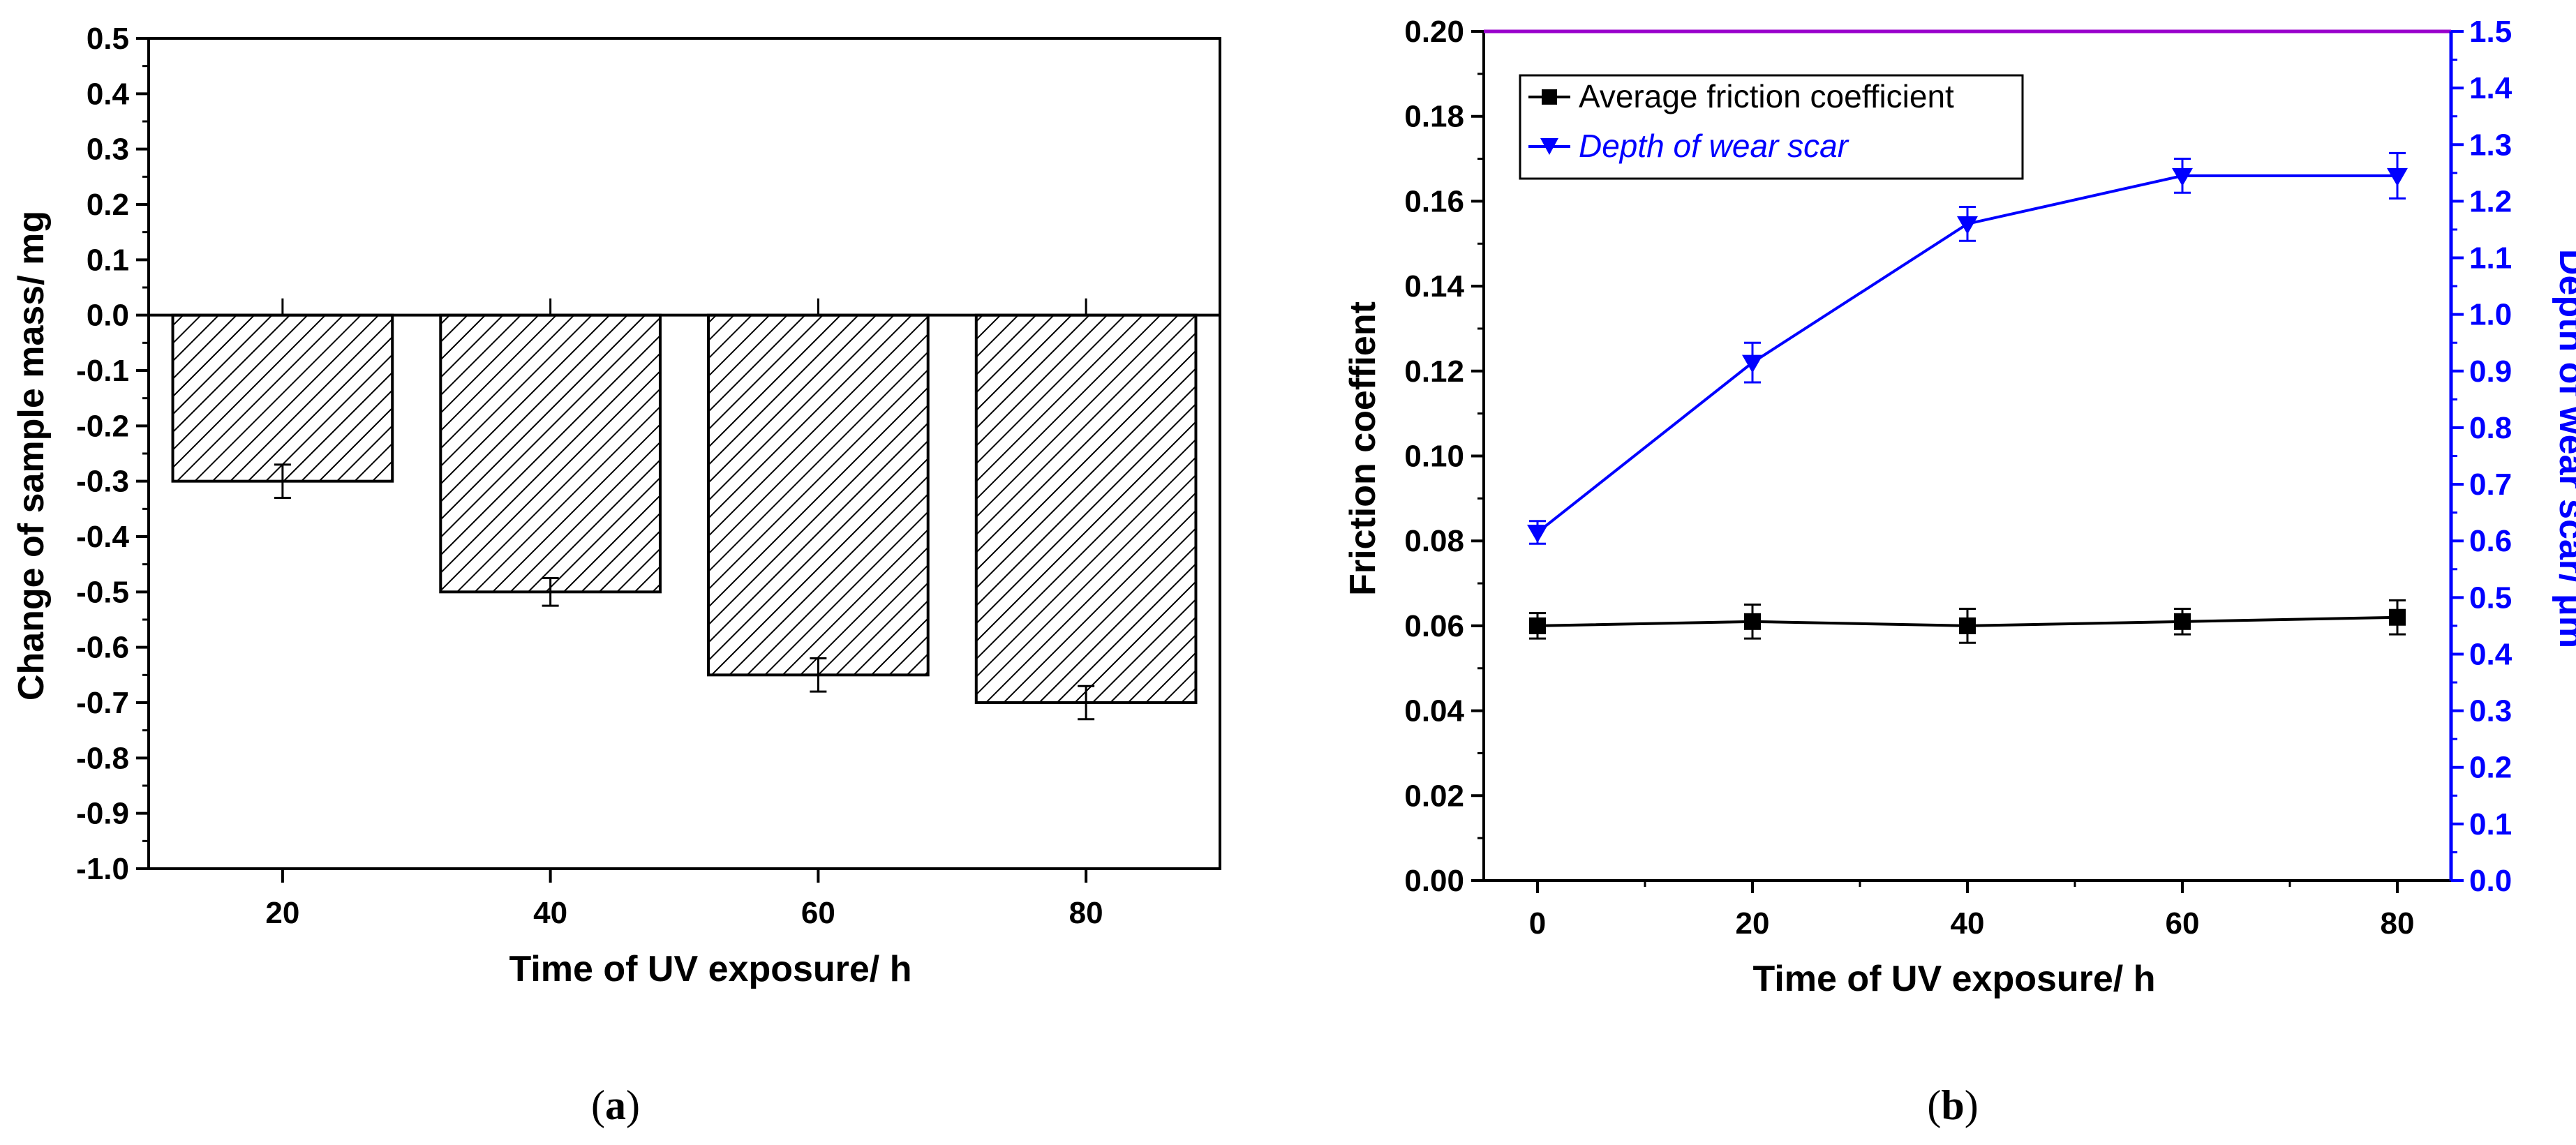 The image size is (2576, 1145). Describe the element at coordinates (2490, 145) in the screenshot. I see `right-y-tick-label: 1.3` at that location.